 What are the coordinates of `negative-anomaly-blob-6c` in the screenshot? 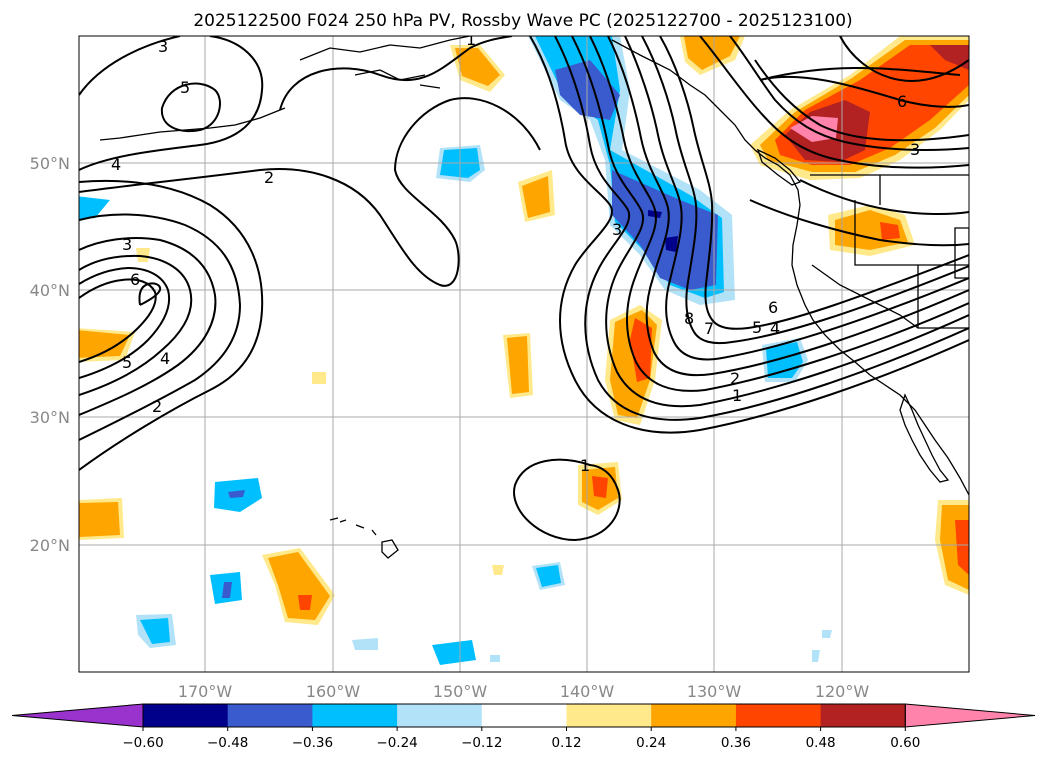 It's located at (155, 631).